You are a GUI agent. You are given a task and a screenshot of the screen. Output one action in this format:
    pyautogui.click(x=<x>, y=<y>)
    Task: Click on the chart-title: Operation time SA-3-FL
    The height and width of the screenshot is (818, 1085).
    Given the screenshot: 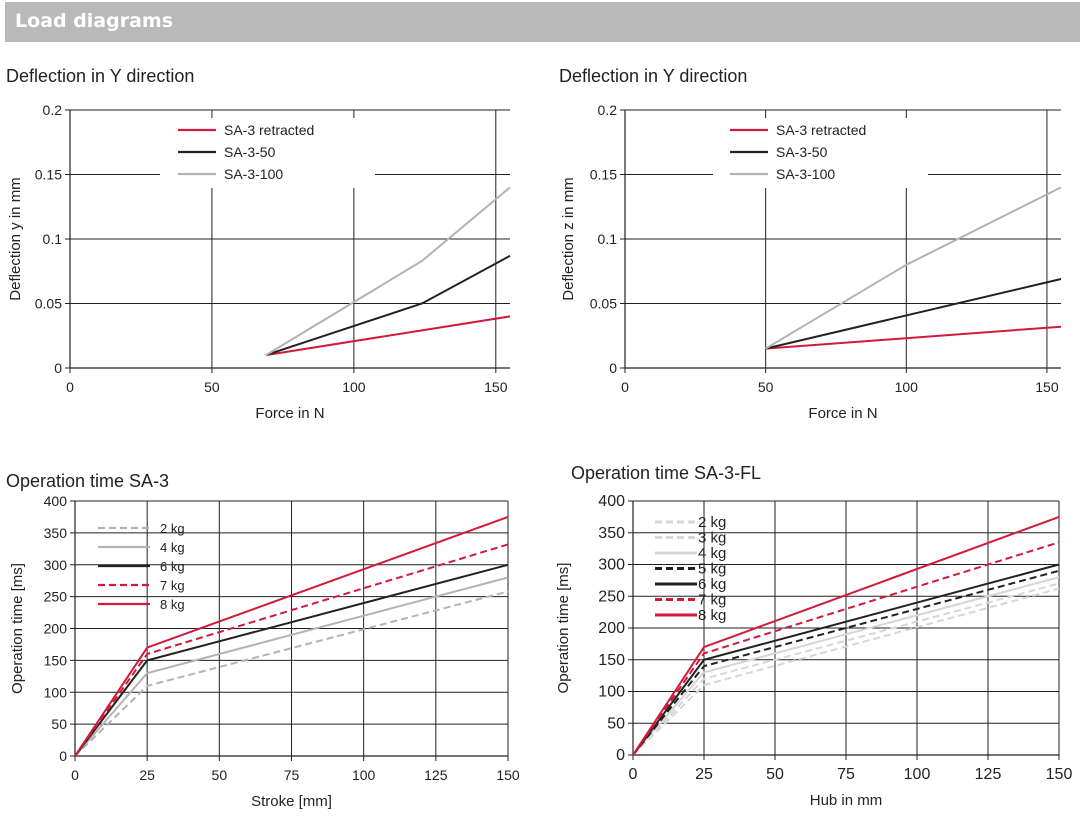 What is the action you would take?
    pyautogui.click(x=666, y=473)
    